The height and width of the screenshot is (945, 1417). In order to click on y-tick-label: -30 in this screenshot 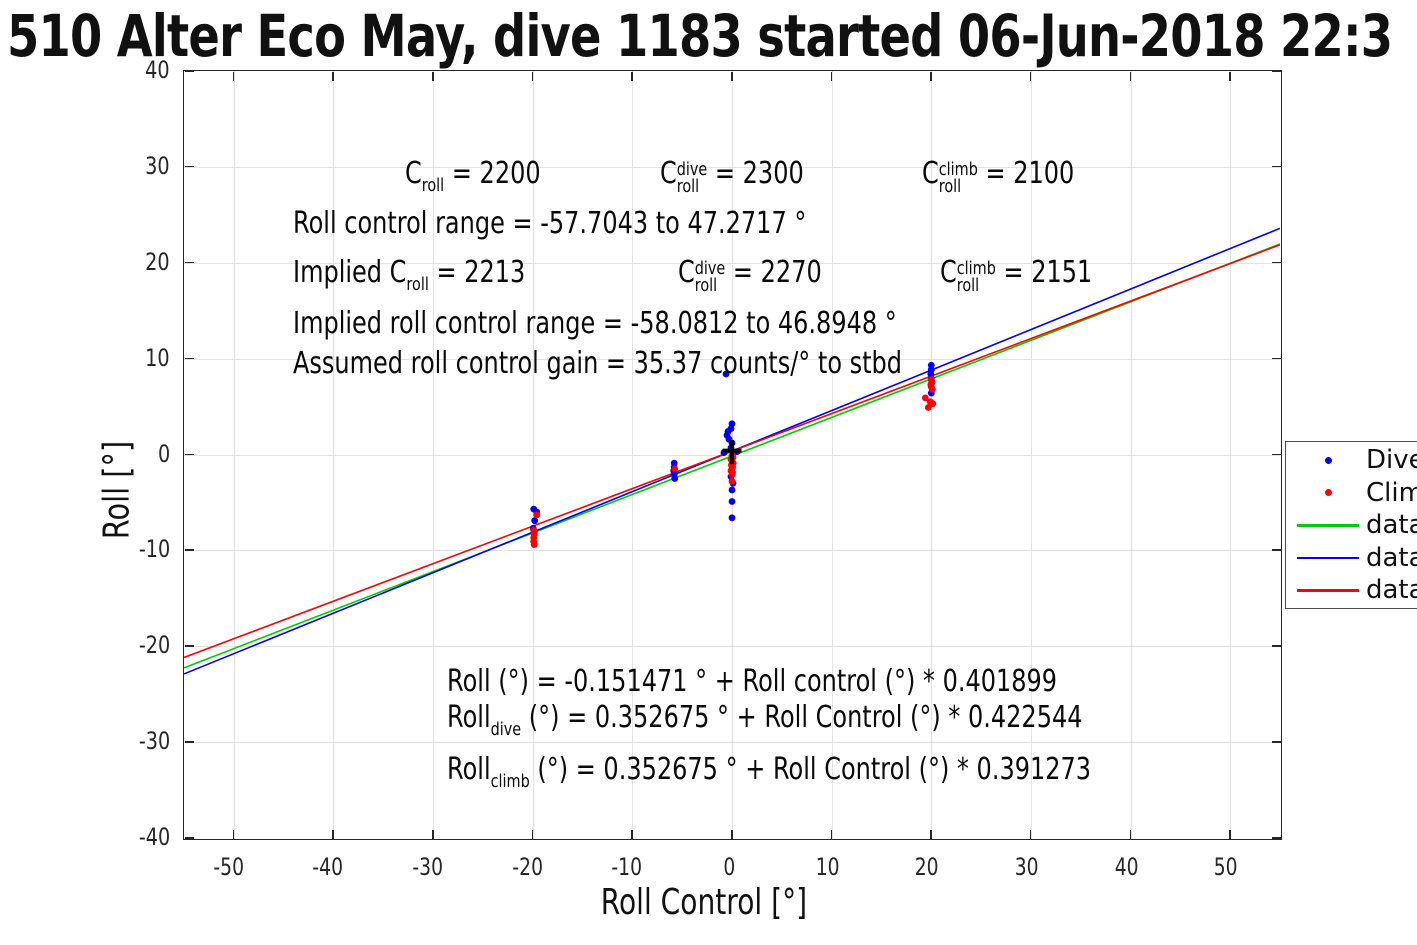, I will do `click(154, 741)`.